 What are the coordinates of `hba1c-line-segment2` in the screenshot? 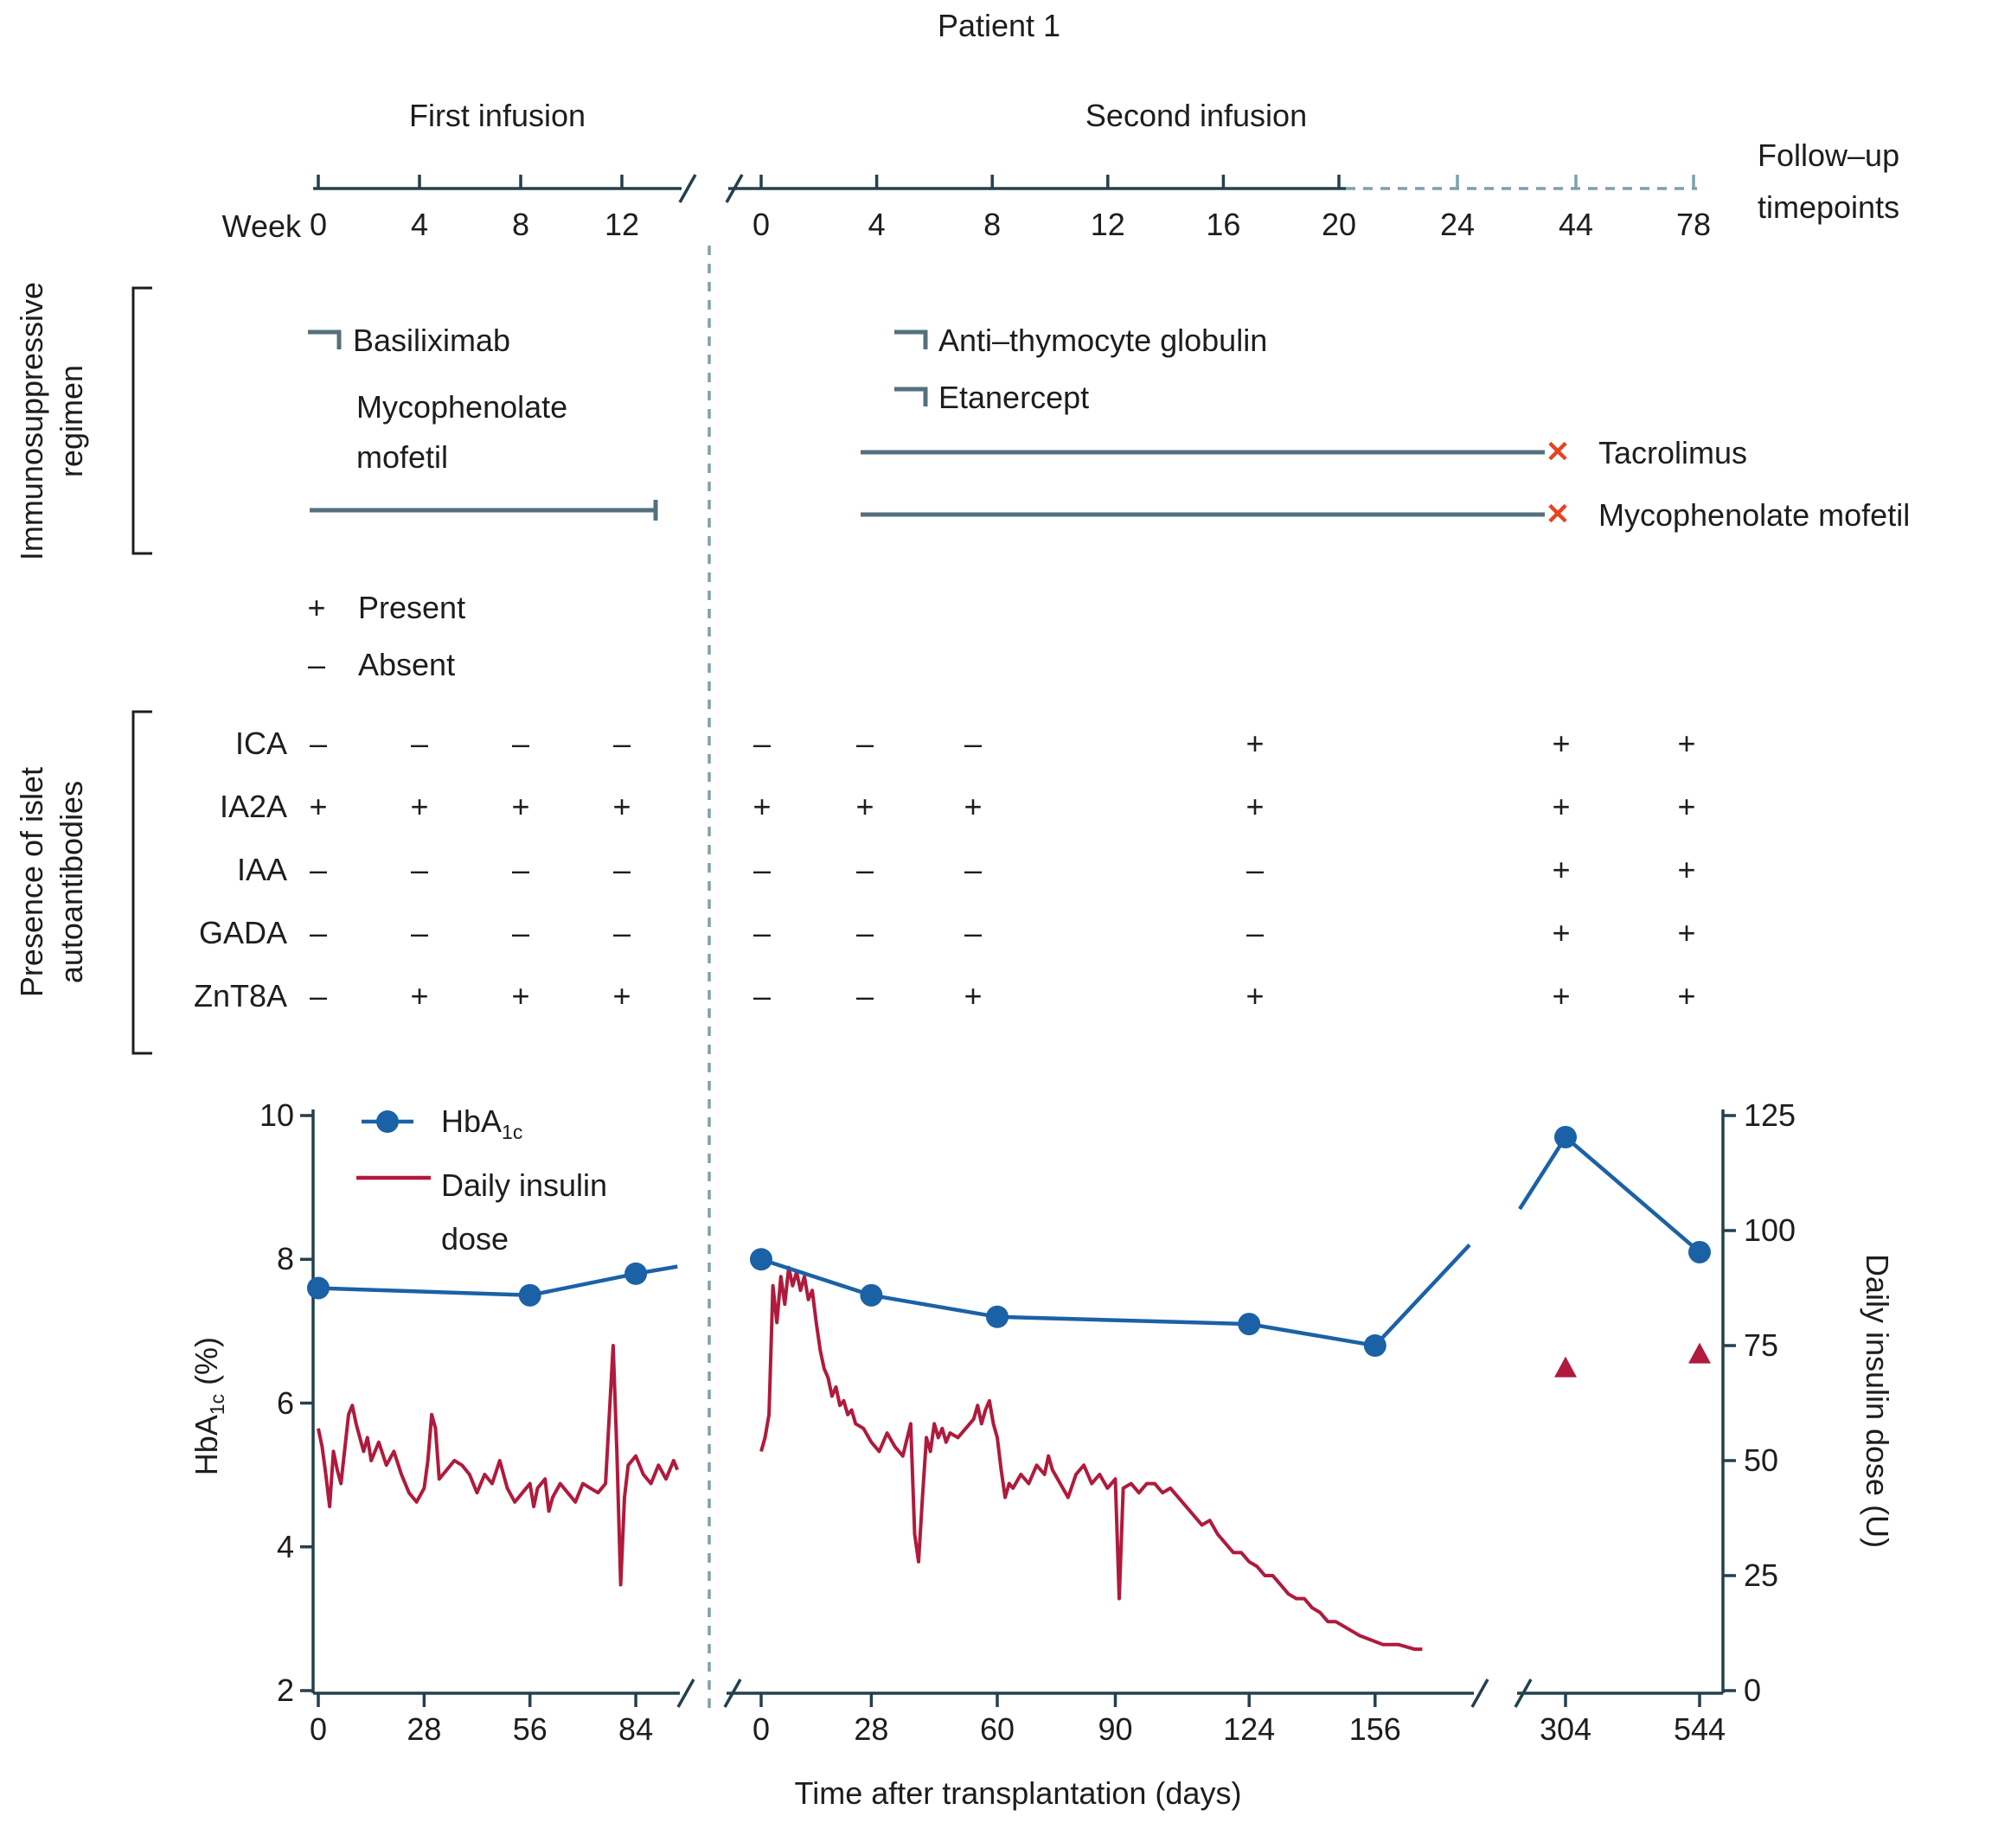 It's located at (1115, 1296).